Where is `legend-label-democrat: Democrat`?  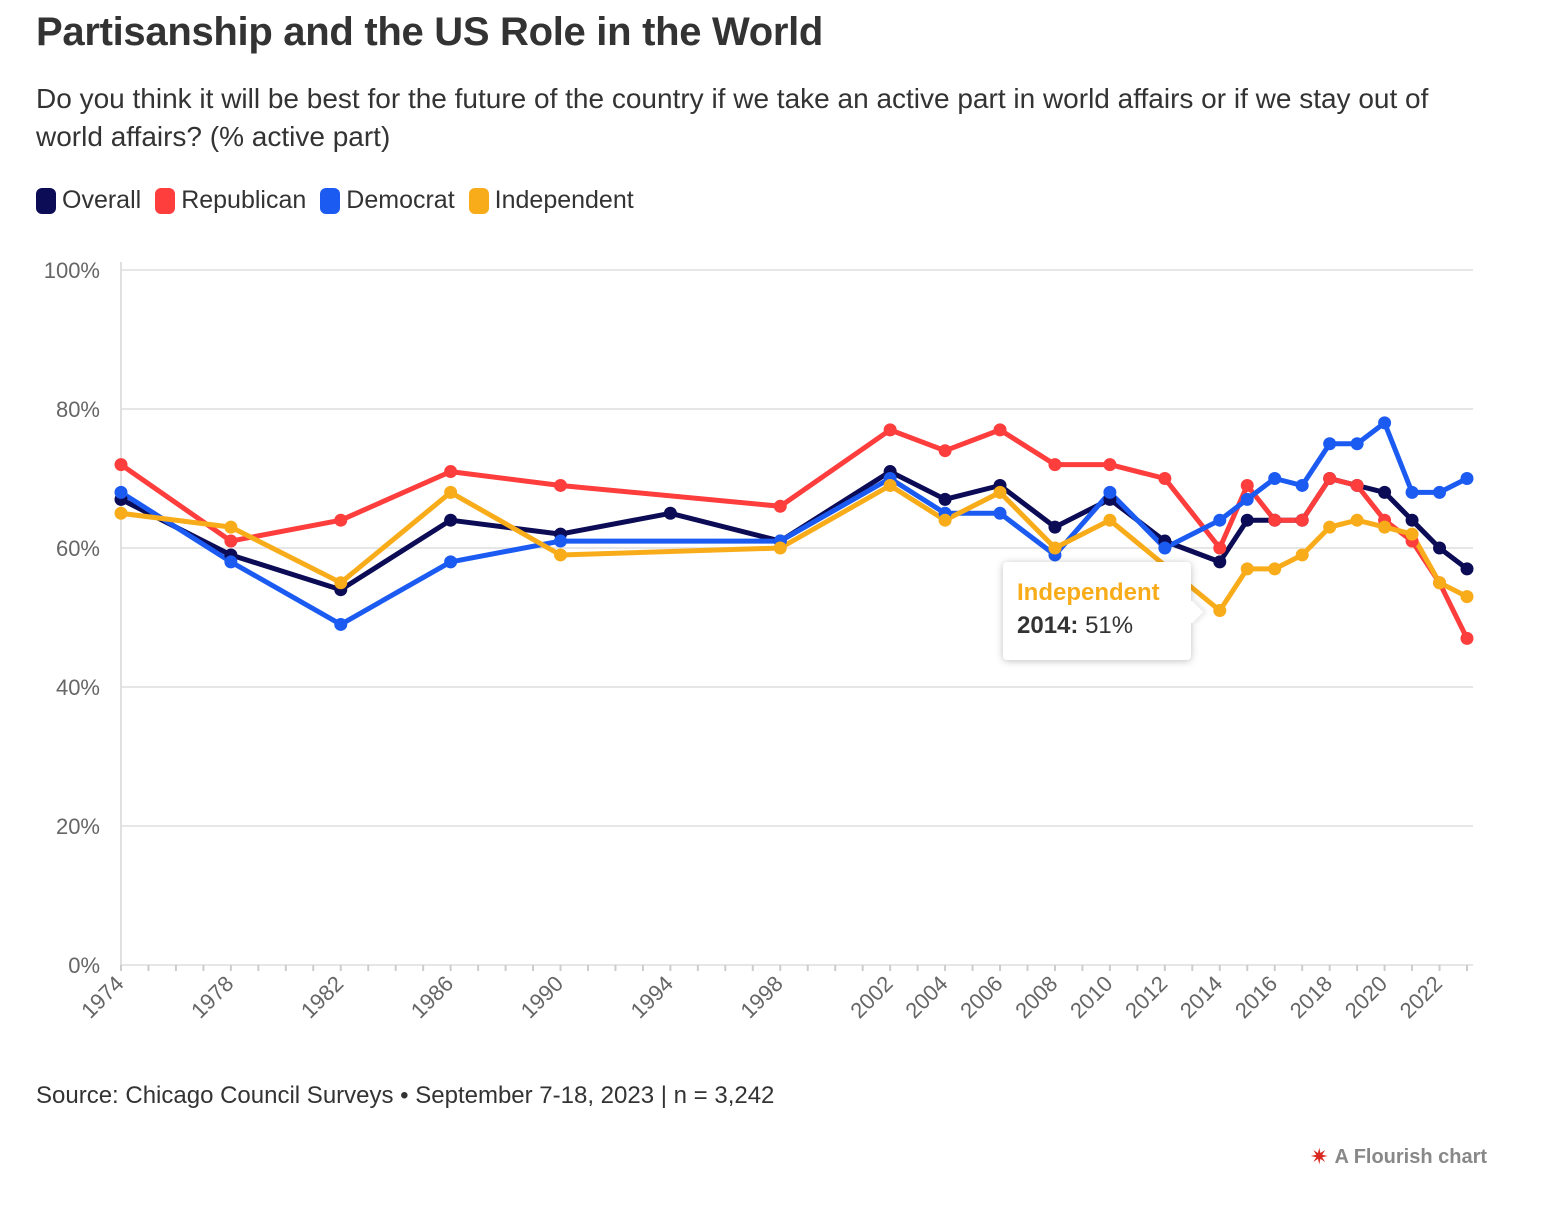
legend-label-democrat: Democrat is located at coordinates (400, 200).